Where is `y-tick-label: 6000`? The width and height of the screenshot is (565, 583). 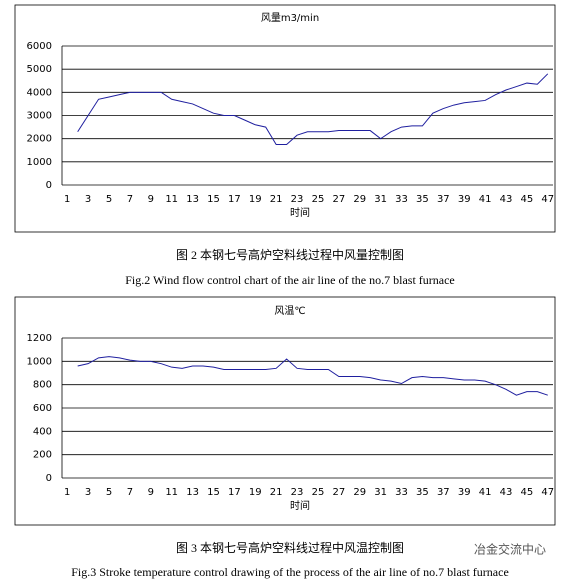 y-tick-label: 6000 is located at coordinates (39, 46).